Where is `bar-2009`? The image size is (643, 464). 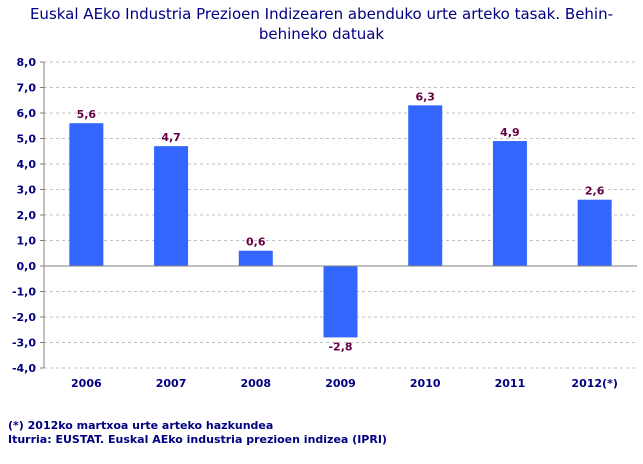
bar-2009 is located at coordinates (340, 302).